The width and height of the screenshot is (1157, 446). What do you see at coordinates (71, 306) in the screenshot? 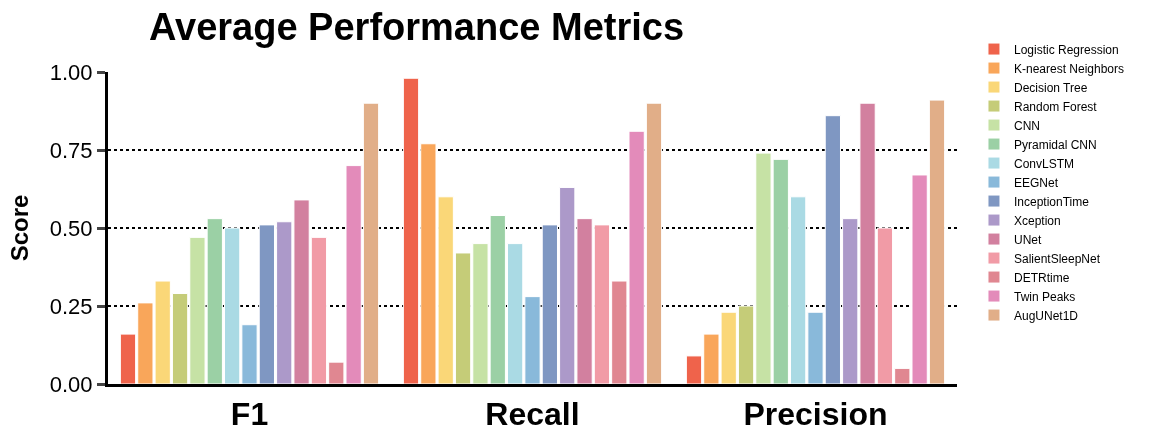
I see `y-tick-label: 0.25` at bounding box center [71, 306].